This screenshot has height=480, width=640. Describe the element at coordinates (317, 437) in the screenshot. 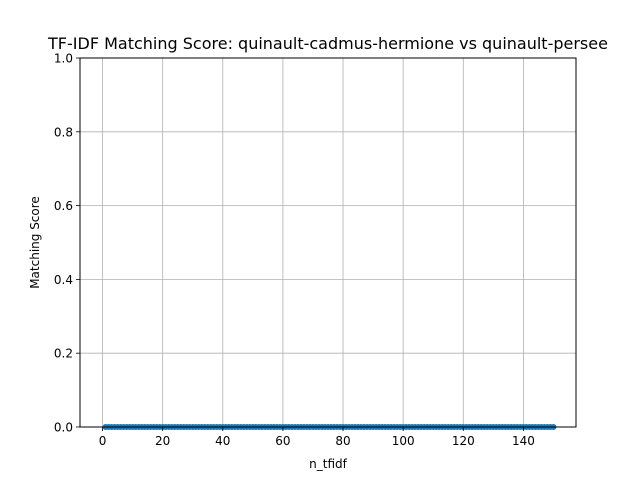

I see `x-axis-ticks: 0 20 40 60 80 100 120 140` at that location.